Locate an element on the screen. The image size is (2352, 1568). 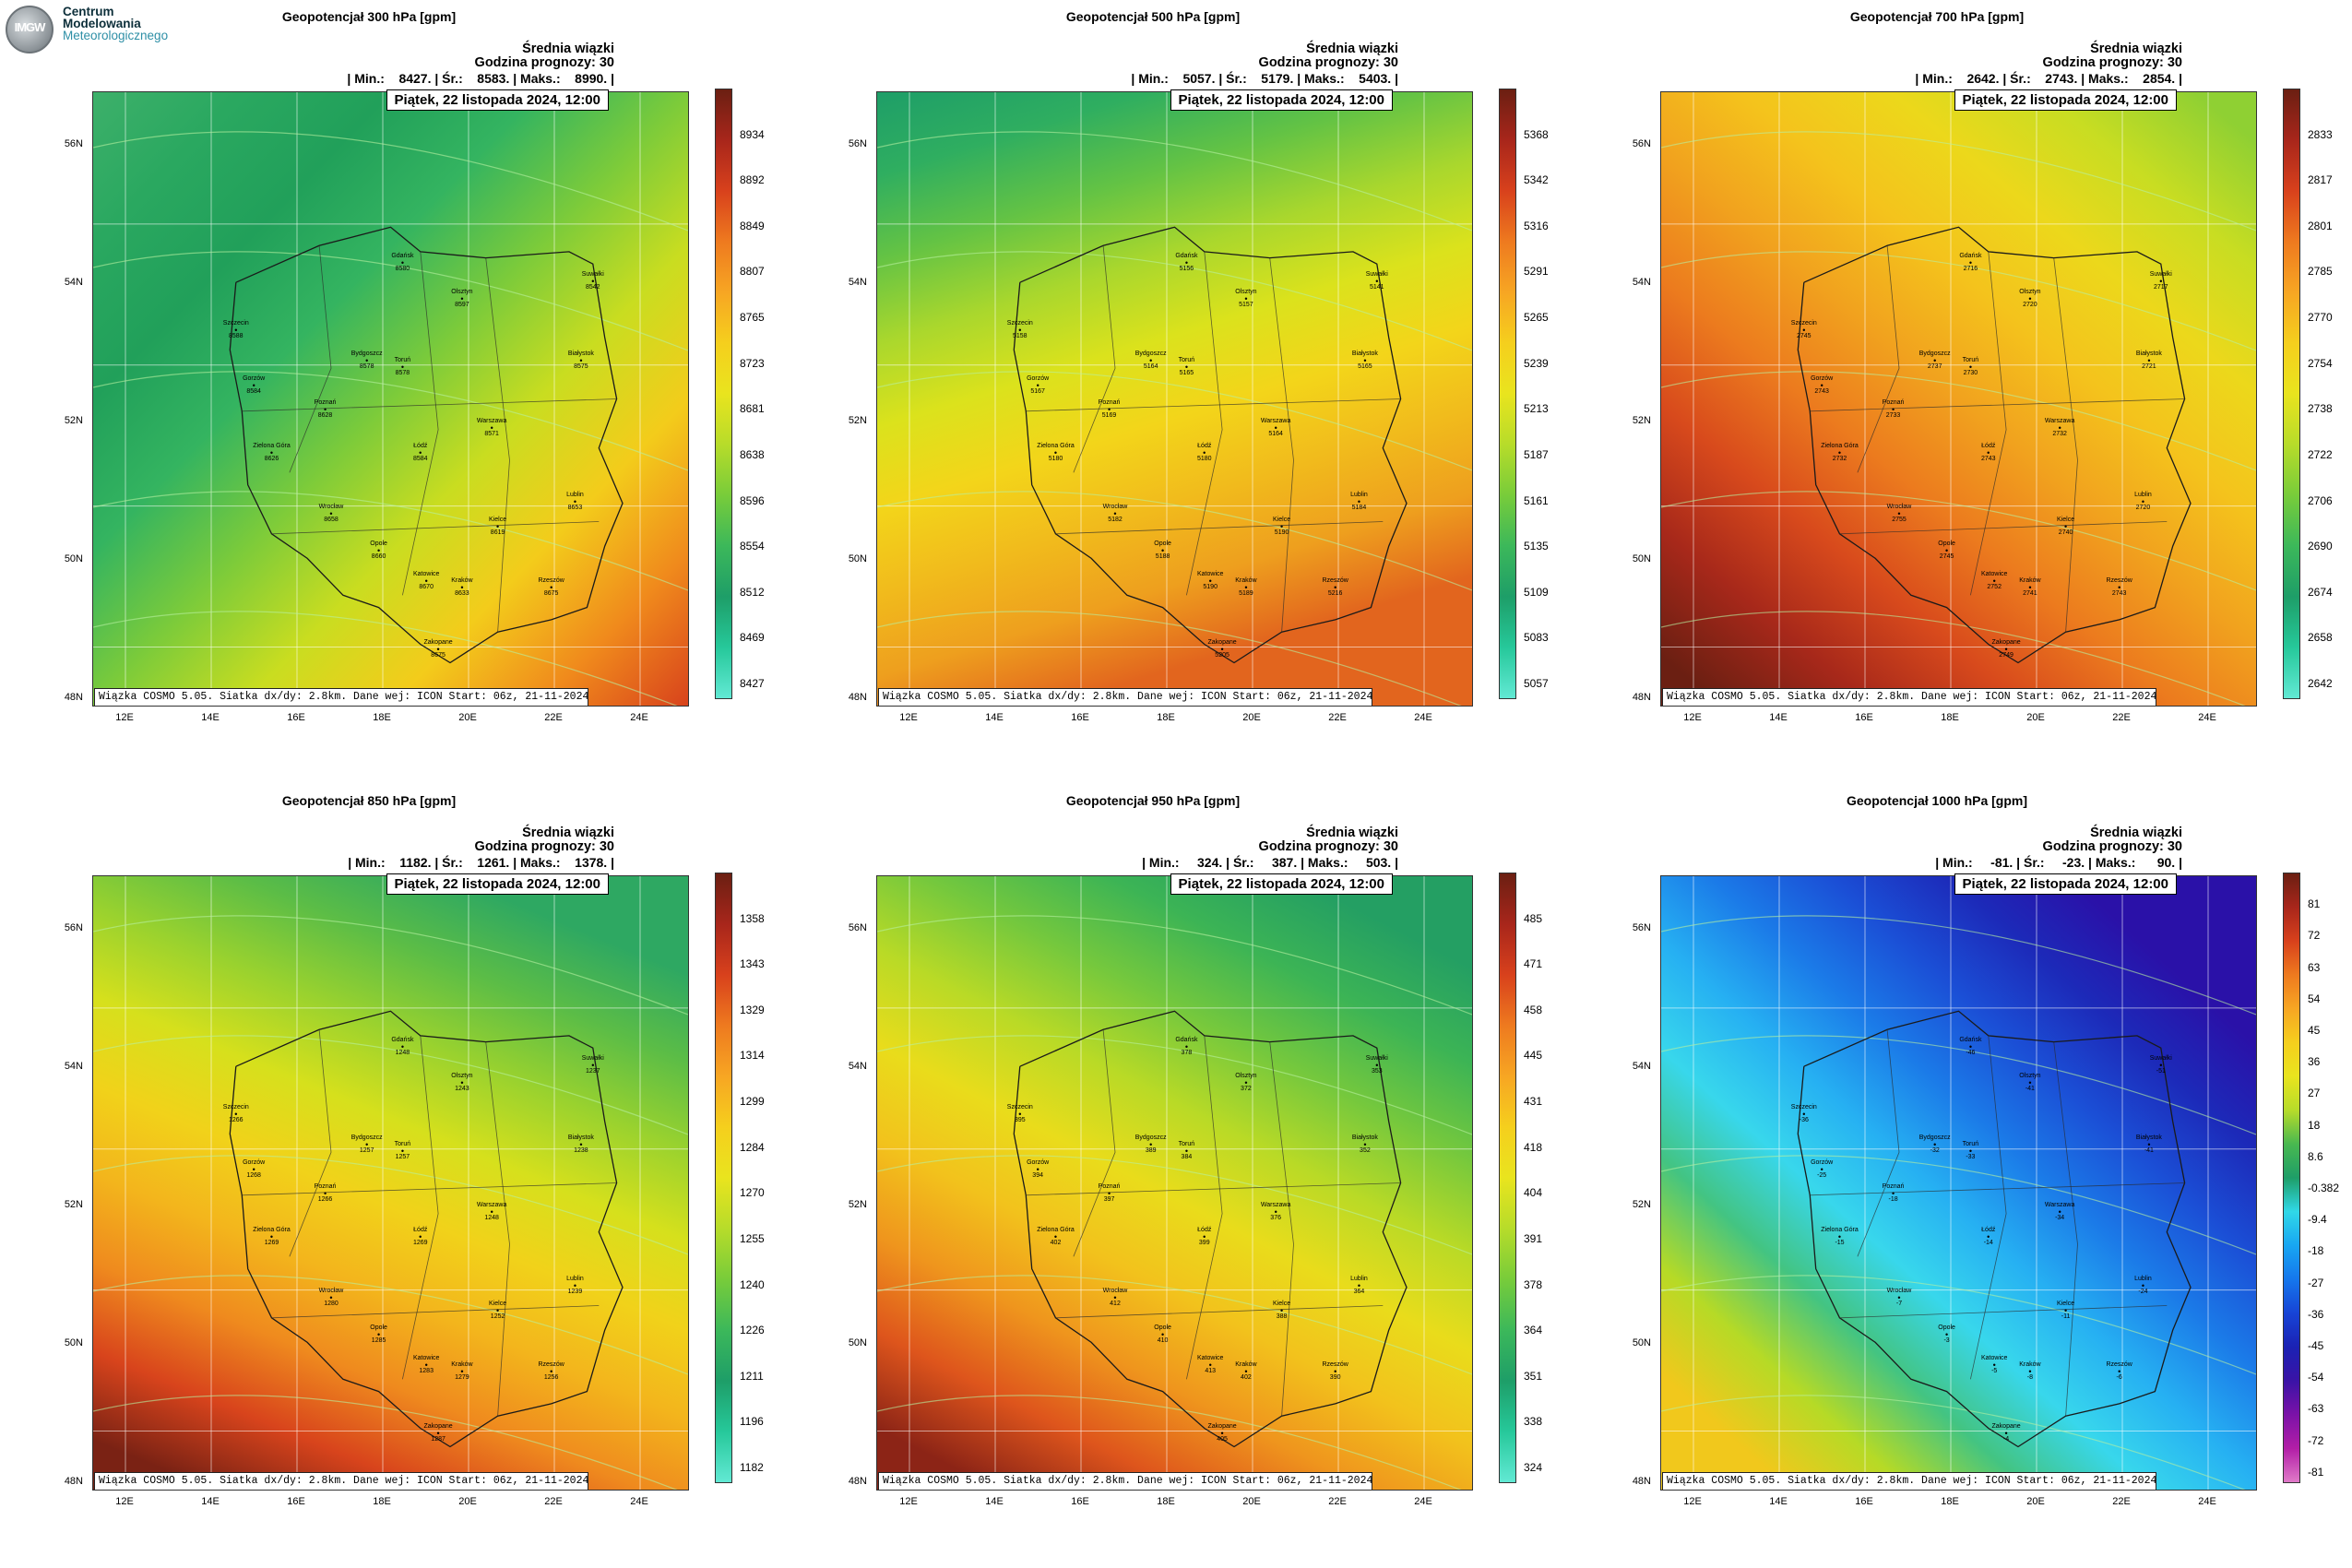
colorbar-label: 5291 is located at coordinates (1536, 272).